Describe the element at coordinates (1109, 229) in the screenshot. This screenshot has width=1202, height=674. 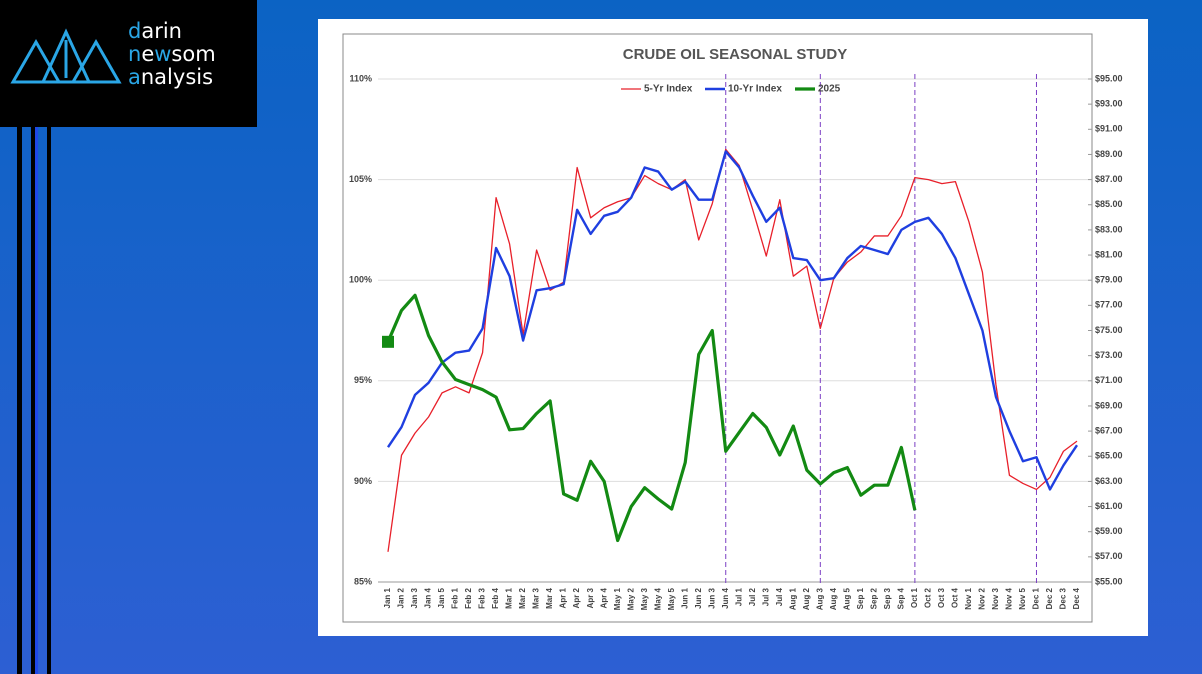
I see `y2-tick-label: $83.00` at that location.